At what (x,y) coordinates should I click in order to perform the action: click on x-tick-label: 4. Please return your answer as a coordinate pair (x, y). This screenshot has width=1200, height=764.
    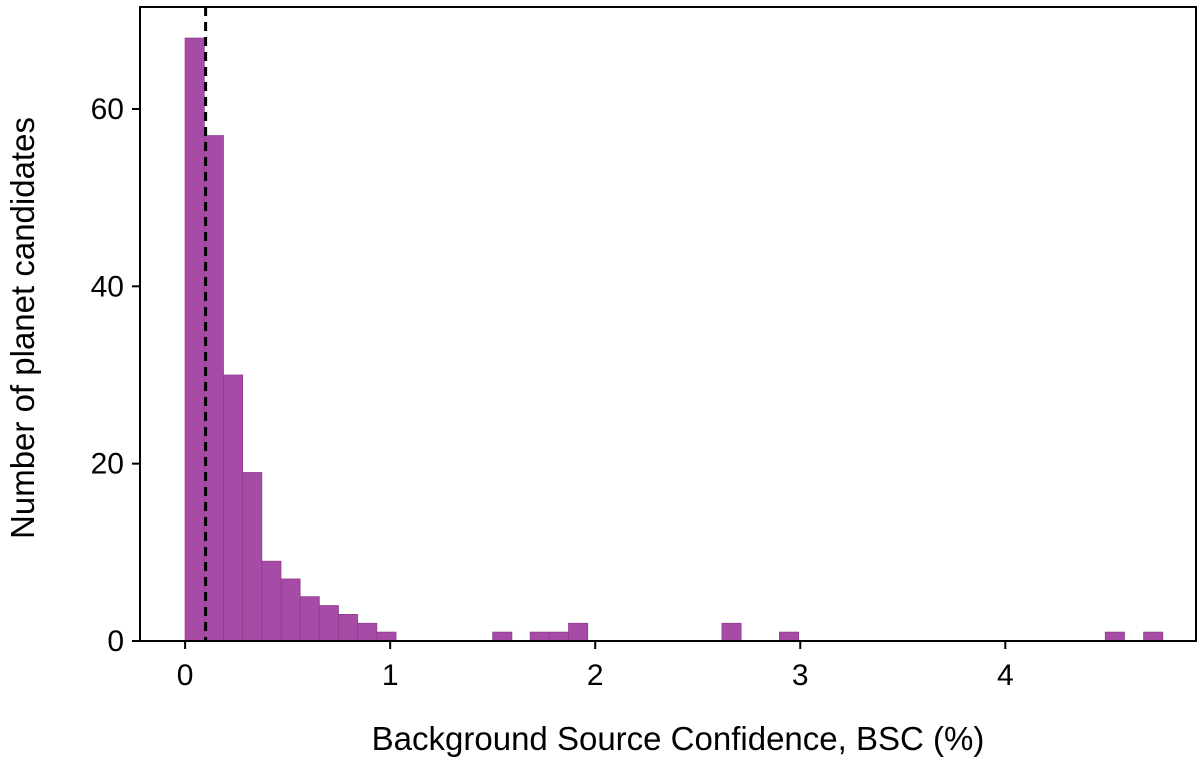
    Looking at the image, I should click on (1005, 675).